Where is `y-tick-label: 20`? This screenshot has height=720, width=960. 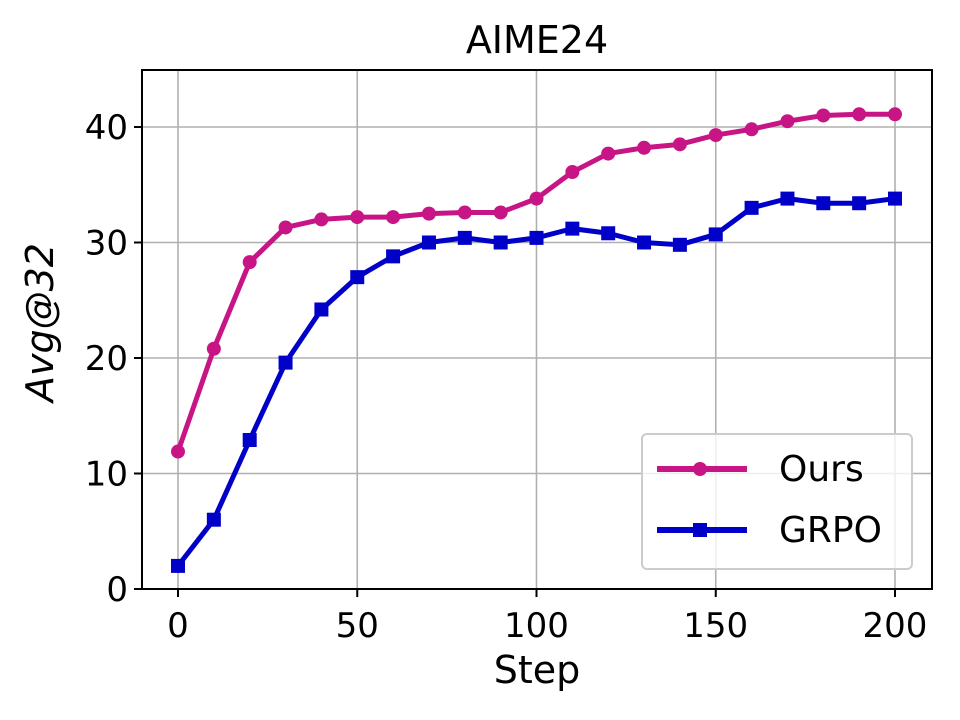
y-tick-label: 20 is located at coordinates (106, 359).